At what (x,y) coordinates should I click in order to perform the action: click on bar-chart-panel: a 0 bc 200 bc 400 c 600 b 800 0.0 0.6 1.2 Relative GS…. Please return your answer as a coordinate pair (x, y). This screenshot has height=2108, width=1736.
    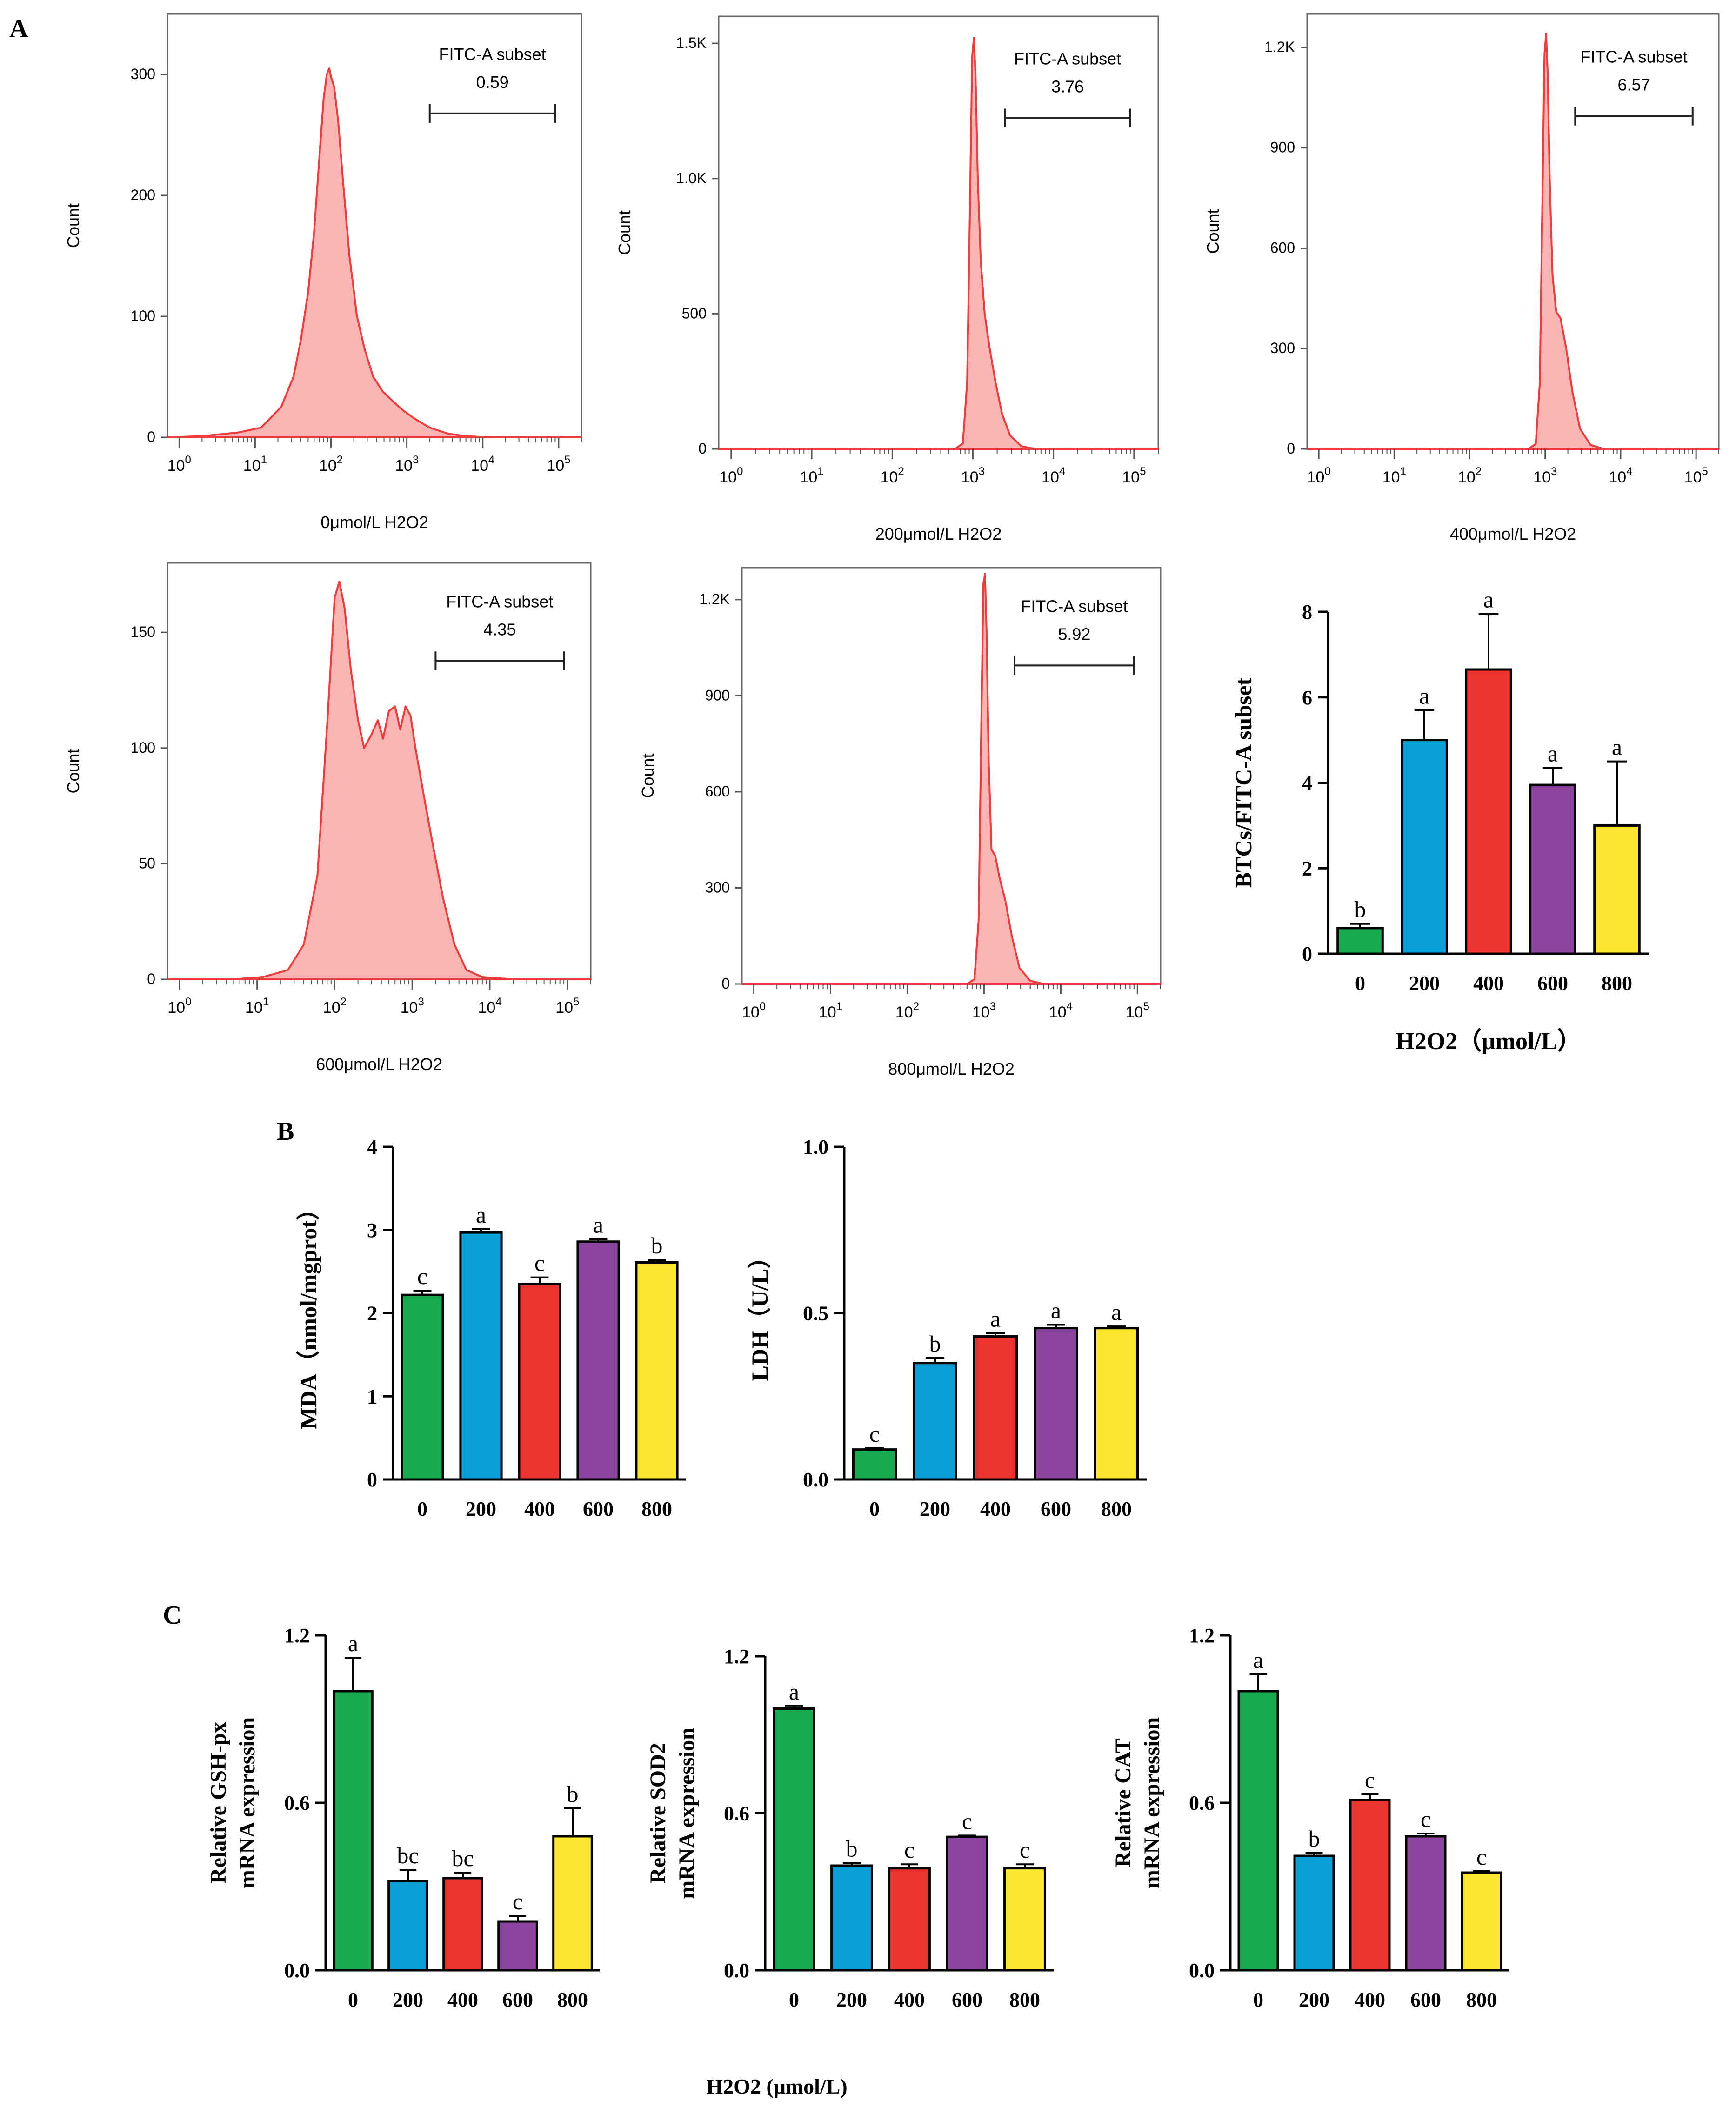
    Looking at the image, I should click on (403, 1817).